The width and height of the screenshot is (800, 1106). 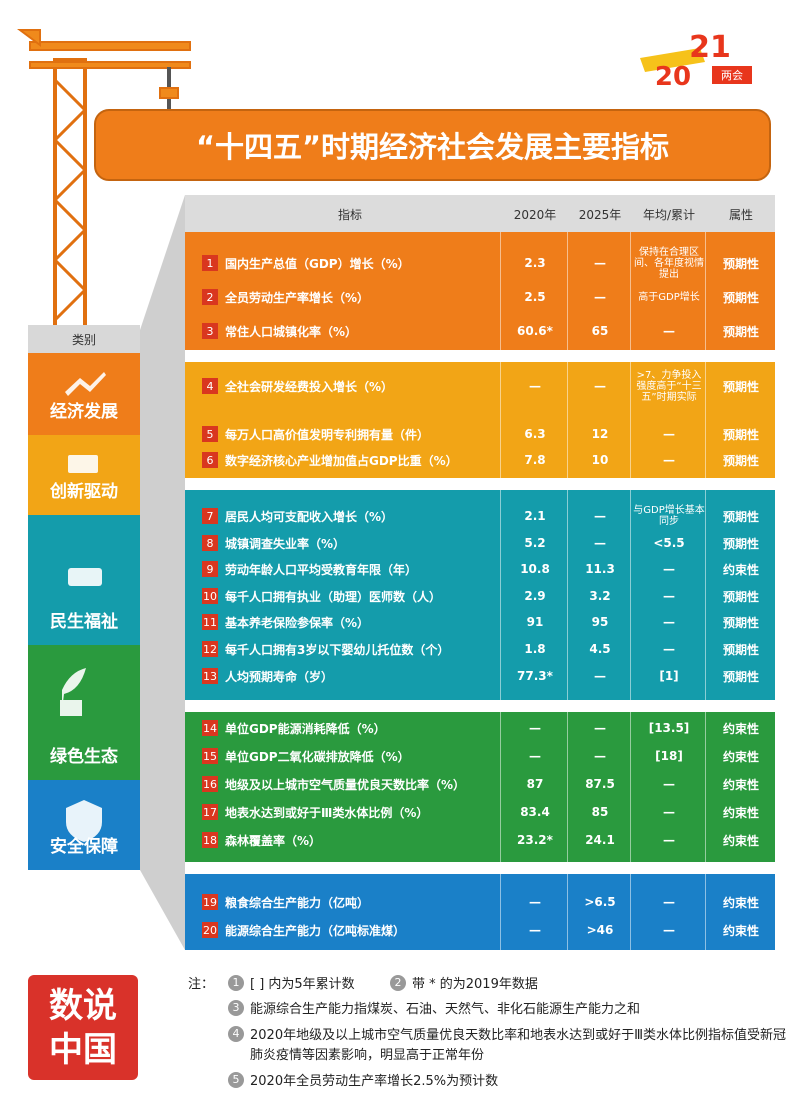 What do you see at coordinates (210, 434) in the screenshot?
I see `row-number: 5` at bounding box center [210, 434].